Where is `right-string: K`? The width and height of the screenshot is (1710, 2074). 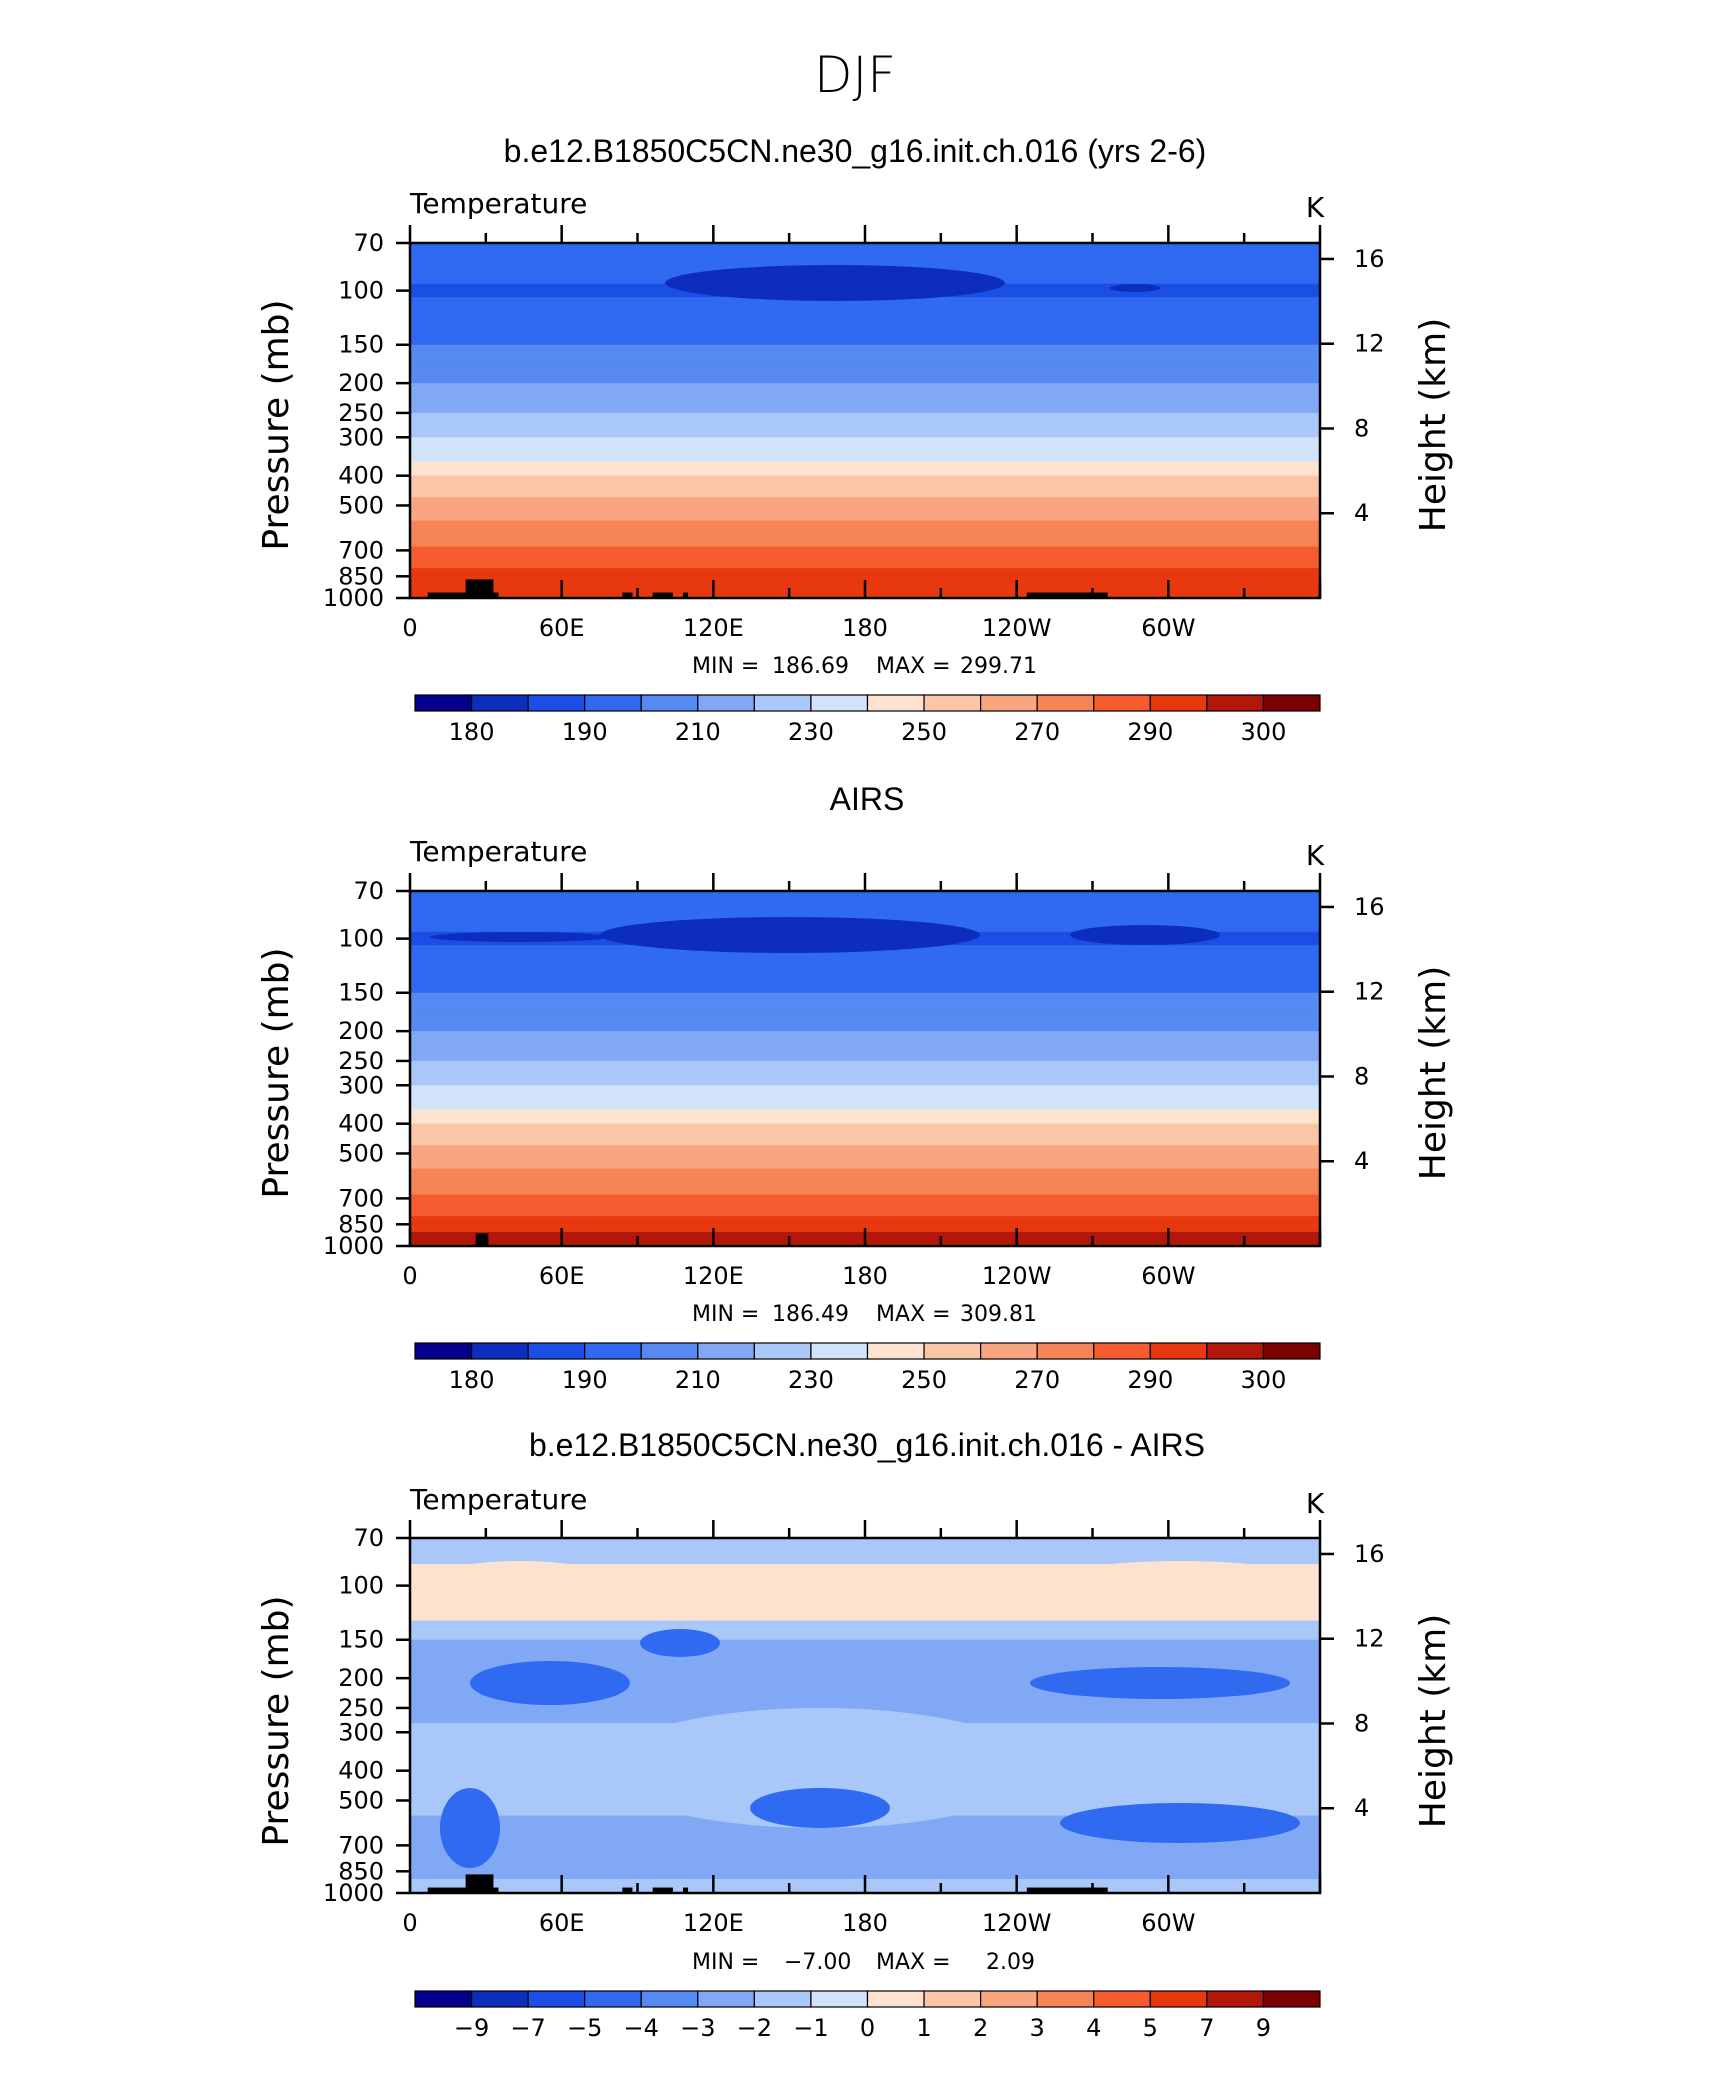 right-string: K is located at coordinates (1315, 207).